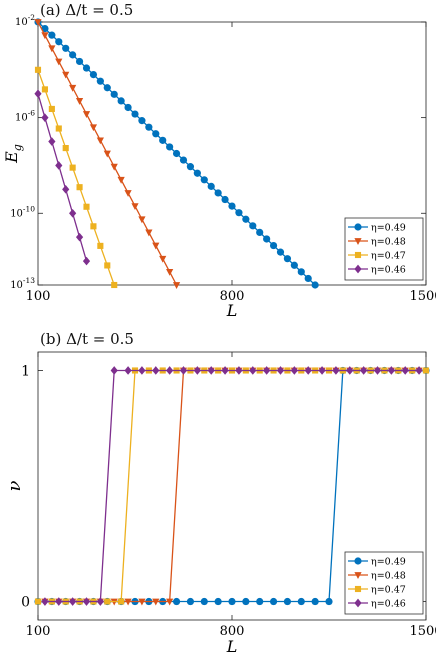  Describe the element at coordinates (87, 10) in the screenshot. I see `panel-a-title: (a) Δ/t = 0.5` at that location.